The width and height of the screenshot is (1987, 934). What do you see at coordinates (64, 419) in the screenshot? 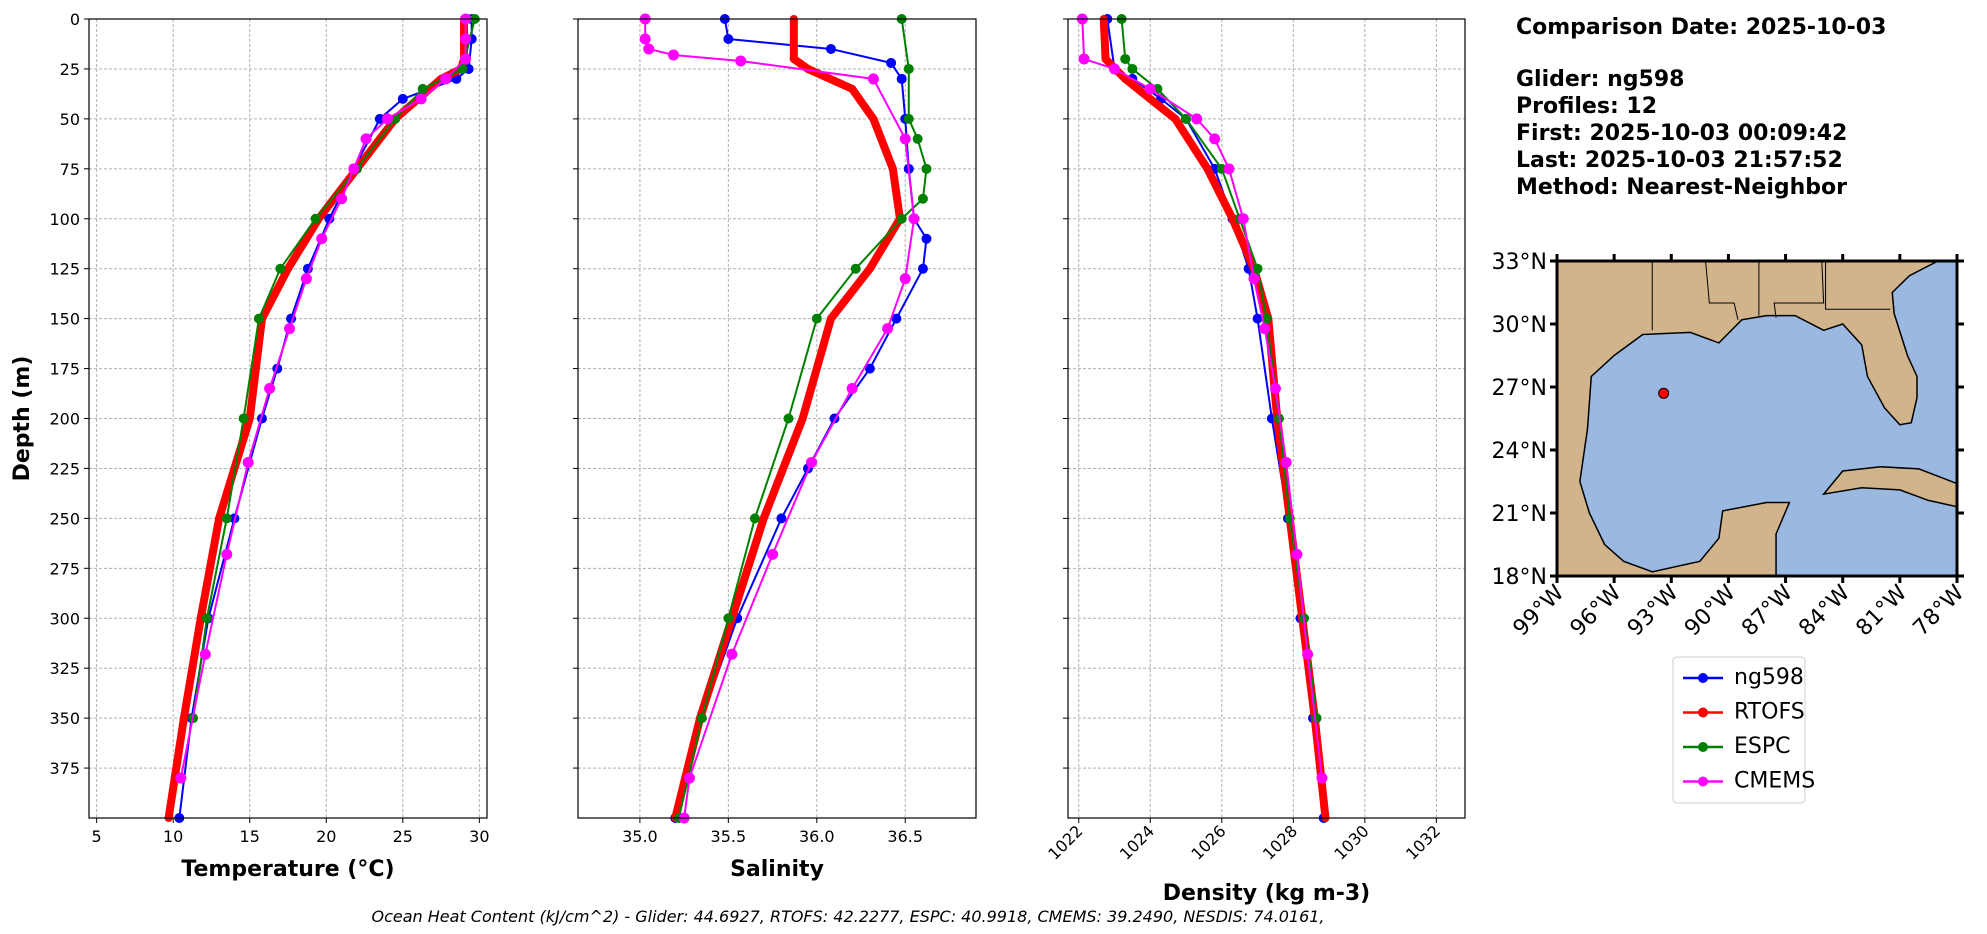
I see `y-tick-label: 200` at bounding box center [64, 419].